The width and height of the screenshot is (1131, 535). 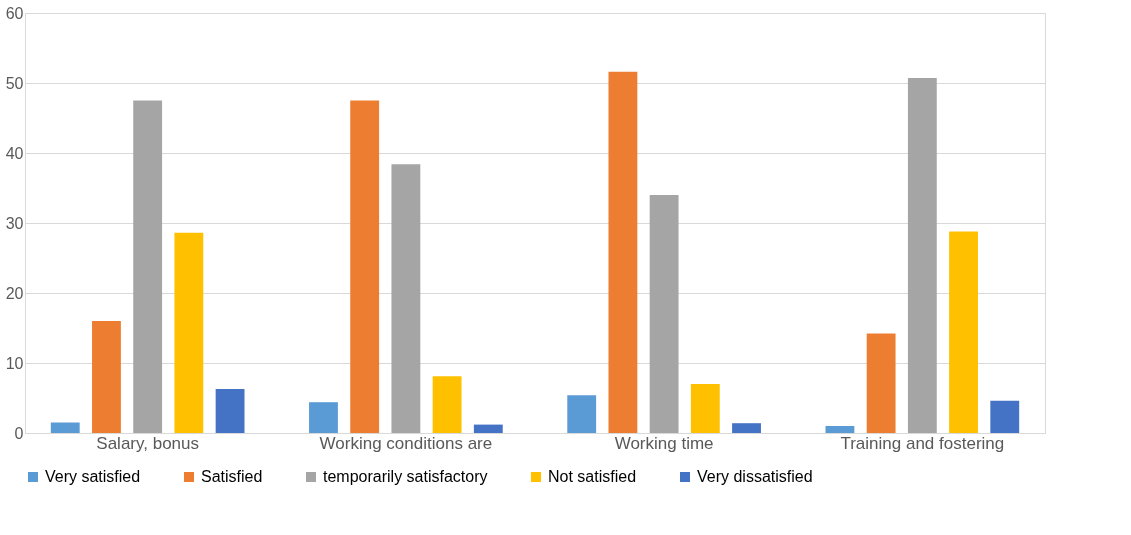 What do you see at coordinates (14, 83) in the screenshot?
I see `y-tick-label: 50` at bounding box center [14, 83].